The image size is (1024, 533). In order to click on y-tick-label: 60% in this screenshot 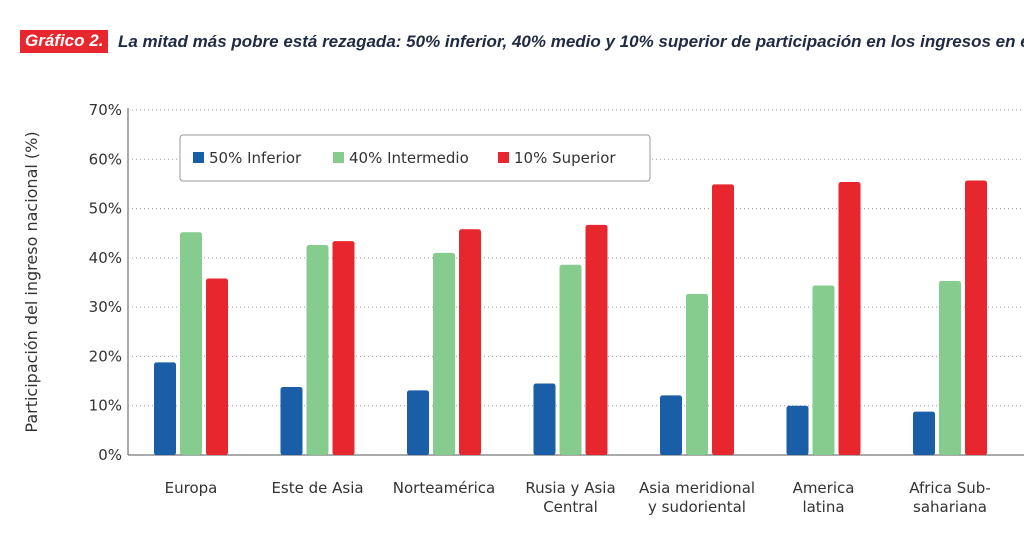, I will do `click(105, 159)`.